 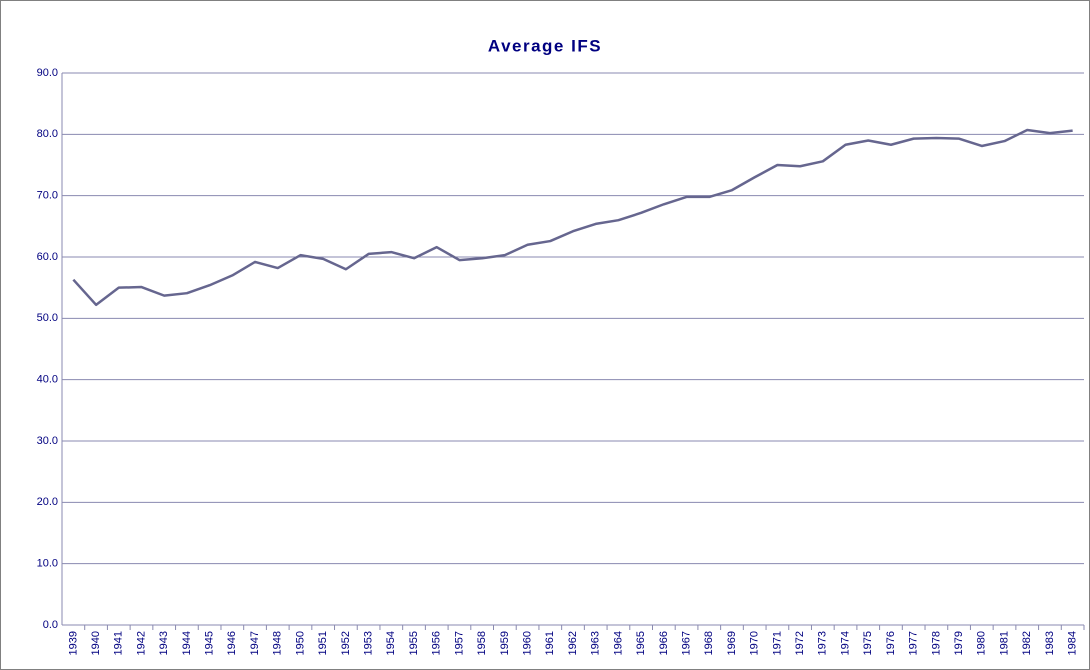 I want to click on y-tick-label: 60.0, so click(x=47, y=257).